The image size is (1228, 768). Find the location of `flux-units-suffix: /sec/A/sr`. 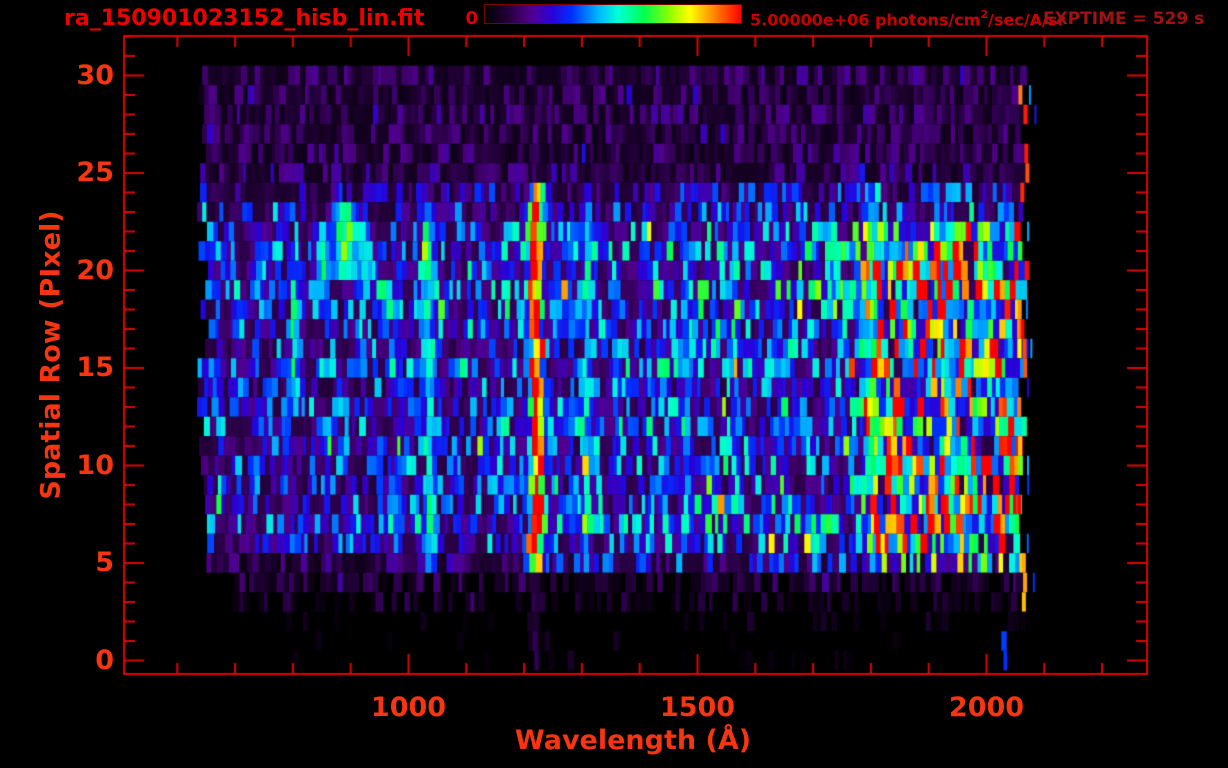

flux-units-suffix: /sec/A/sr is located at coordinates (1027, 20).